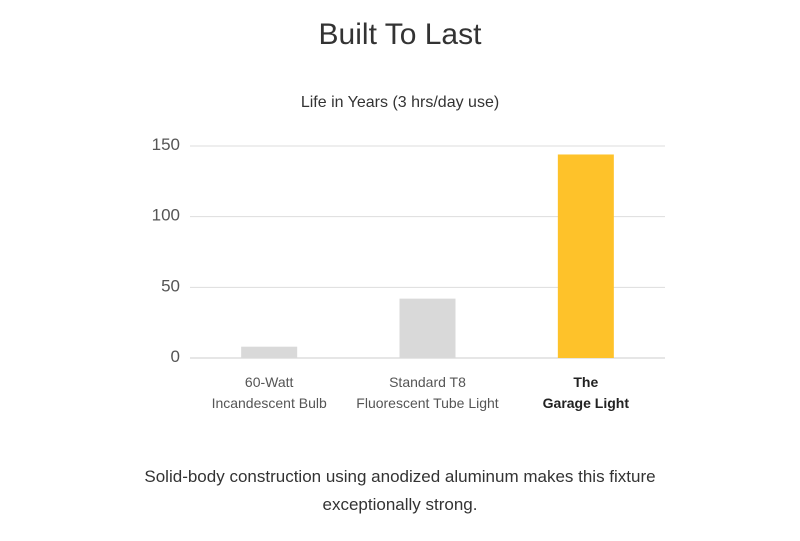  What do you see at coordinates (427, 382) in the screenshot?
I see `x-category-label-2-line-1: Standard T8` at bounding box center [427, 382].